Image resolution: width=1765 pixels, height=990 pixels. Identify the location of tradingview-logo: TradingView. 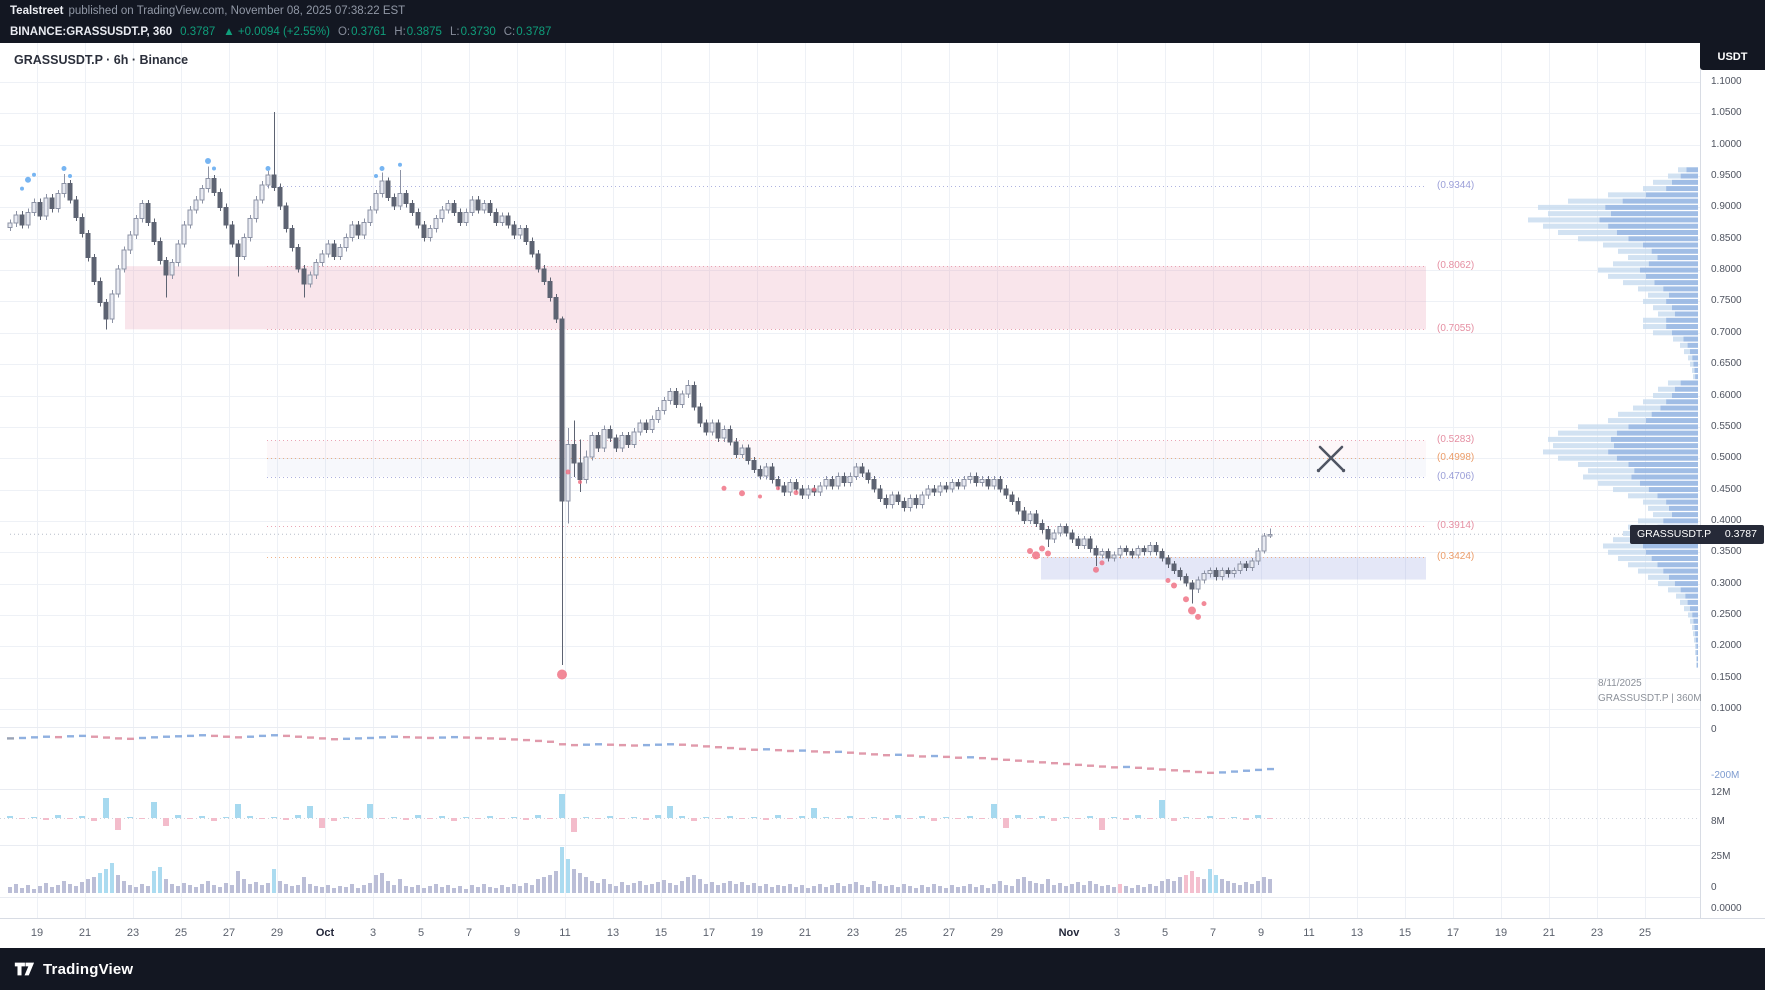
(73, 969).